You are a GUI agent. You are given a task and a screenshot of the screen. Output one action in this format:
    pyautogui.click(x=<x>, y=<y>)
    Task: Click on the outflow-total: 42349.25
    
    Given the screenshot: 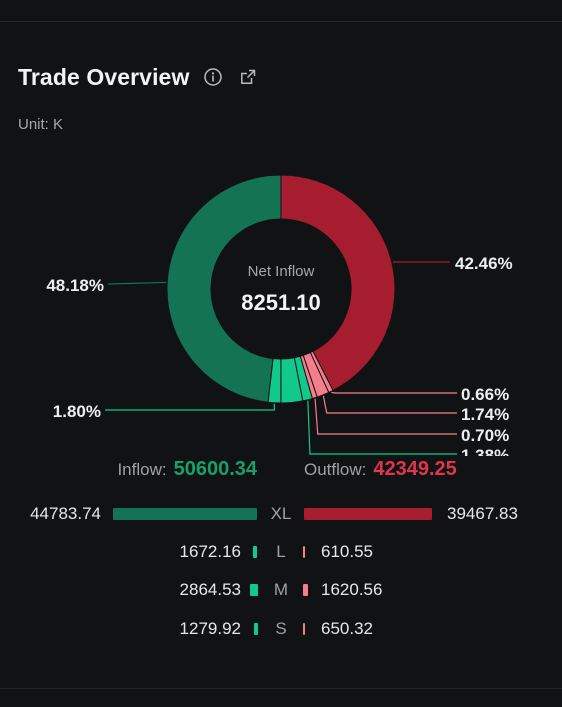 What is the action you would take?
    pyautogui.click(x=415, y=469)
    